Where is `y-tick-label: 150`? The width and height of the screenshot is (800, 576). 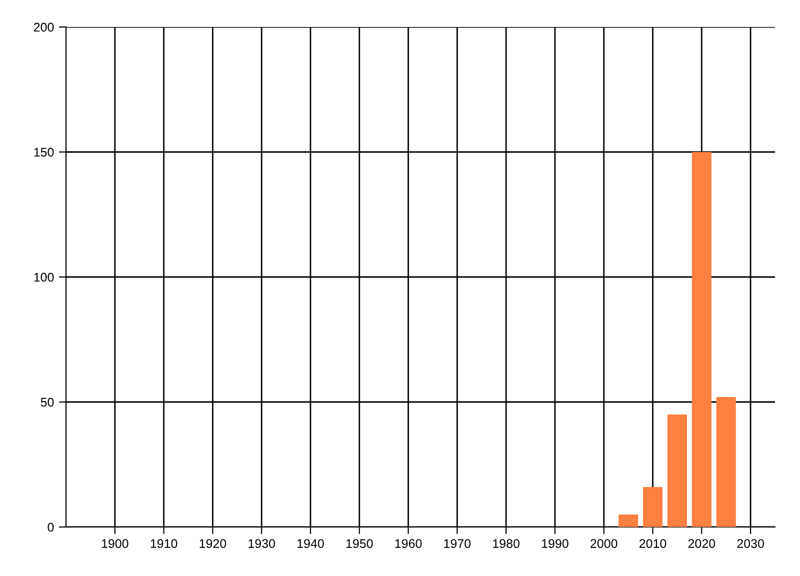 y-tick-label: 150 is located at coordinates (44, 152).